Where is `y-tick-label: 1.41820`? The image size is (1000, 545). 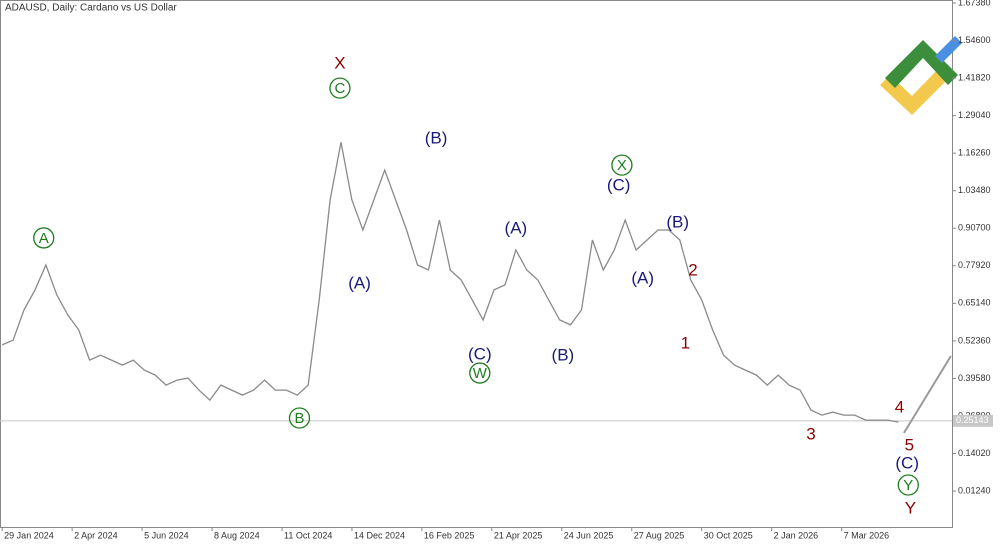
y-tick-label: 1.41820 is located at coordinates (974, 77).